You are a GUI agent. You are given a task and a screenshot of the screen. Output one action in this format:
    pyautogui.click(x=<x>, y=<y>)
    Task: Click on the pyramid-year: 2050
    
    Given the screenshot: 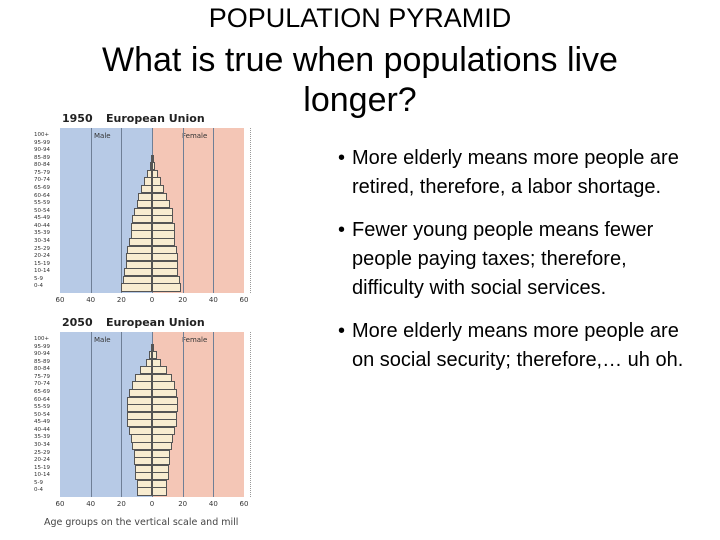 What is the action you would take?
    pyautogui.click(x=77, y=322)
    